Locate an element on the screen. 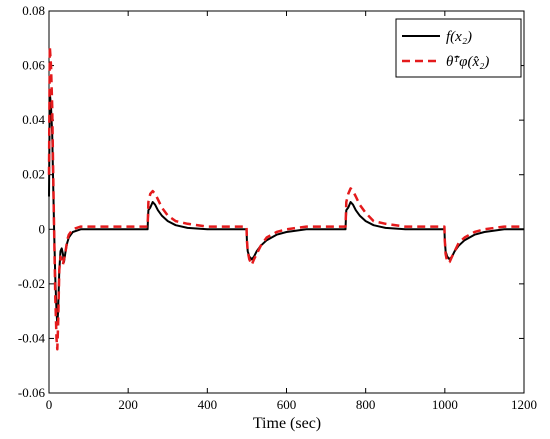 This screenshot has width=550, height=439. y-tick-label: -0.02 is located at coordinates (31, 283).